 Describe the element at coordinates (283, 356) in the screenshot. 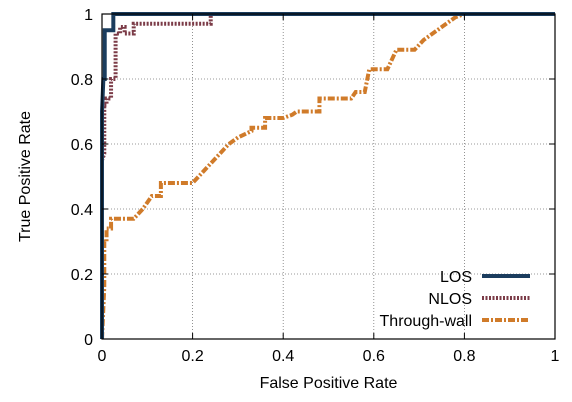

I see `x-tick-label-2: 0.4` at that location.